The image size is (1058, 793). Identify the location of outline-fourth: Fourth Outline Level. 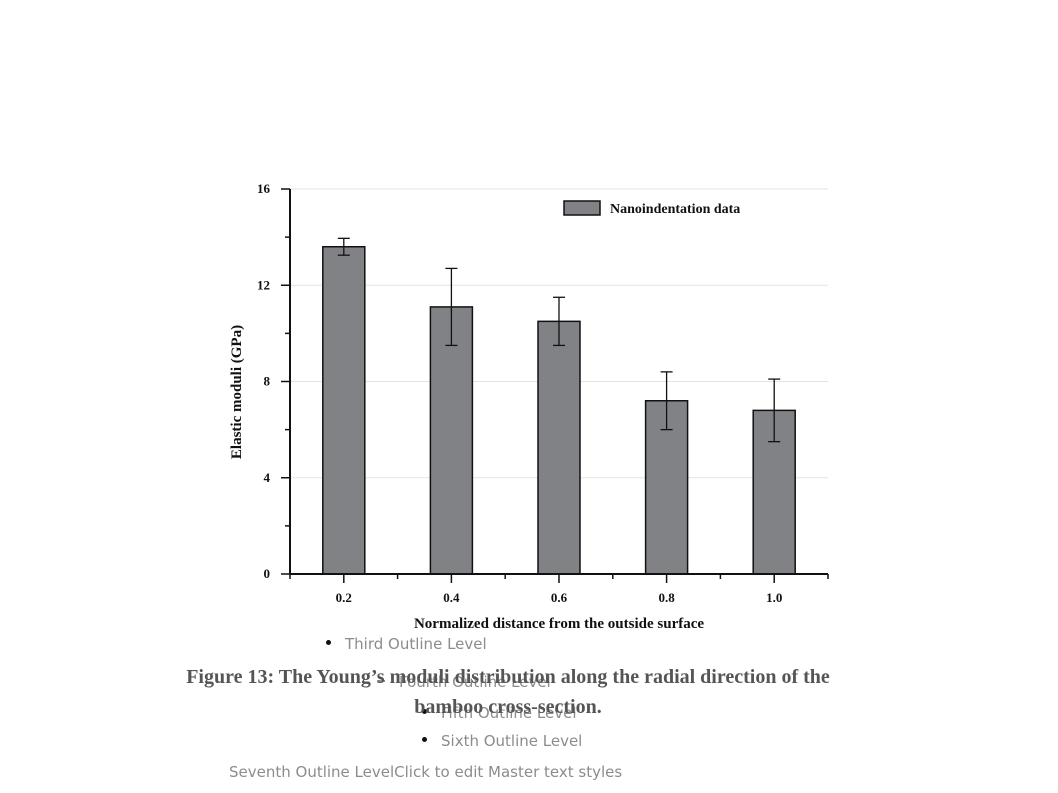
(464, 682).